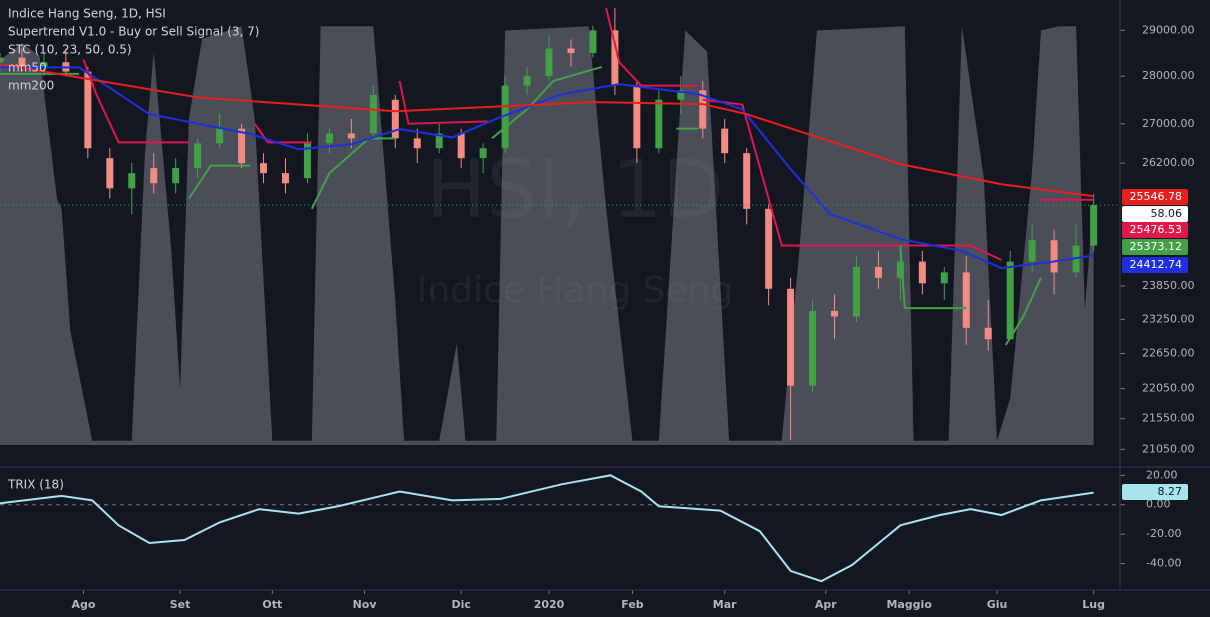 Image resolution: width=1210 pixels, height=617 pixels. What do you see at coordinates (1168, 75) in the screenshot?
I see `y-tick-label: 28000.00` at bounding box center [1168, 75].